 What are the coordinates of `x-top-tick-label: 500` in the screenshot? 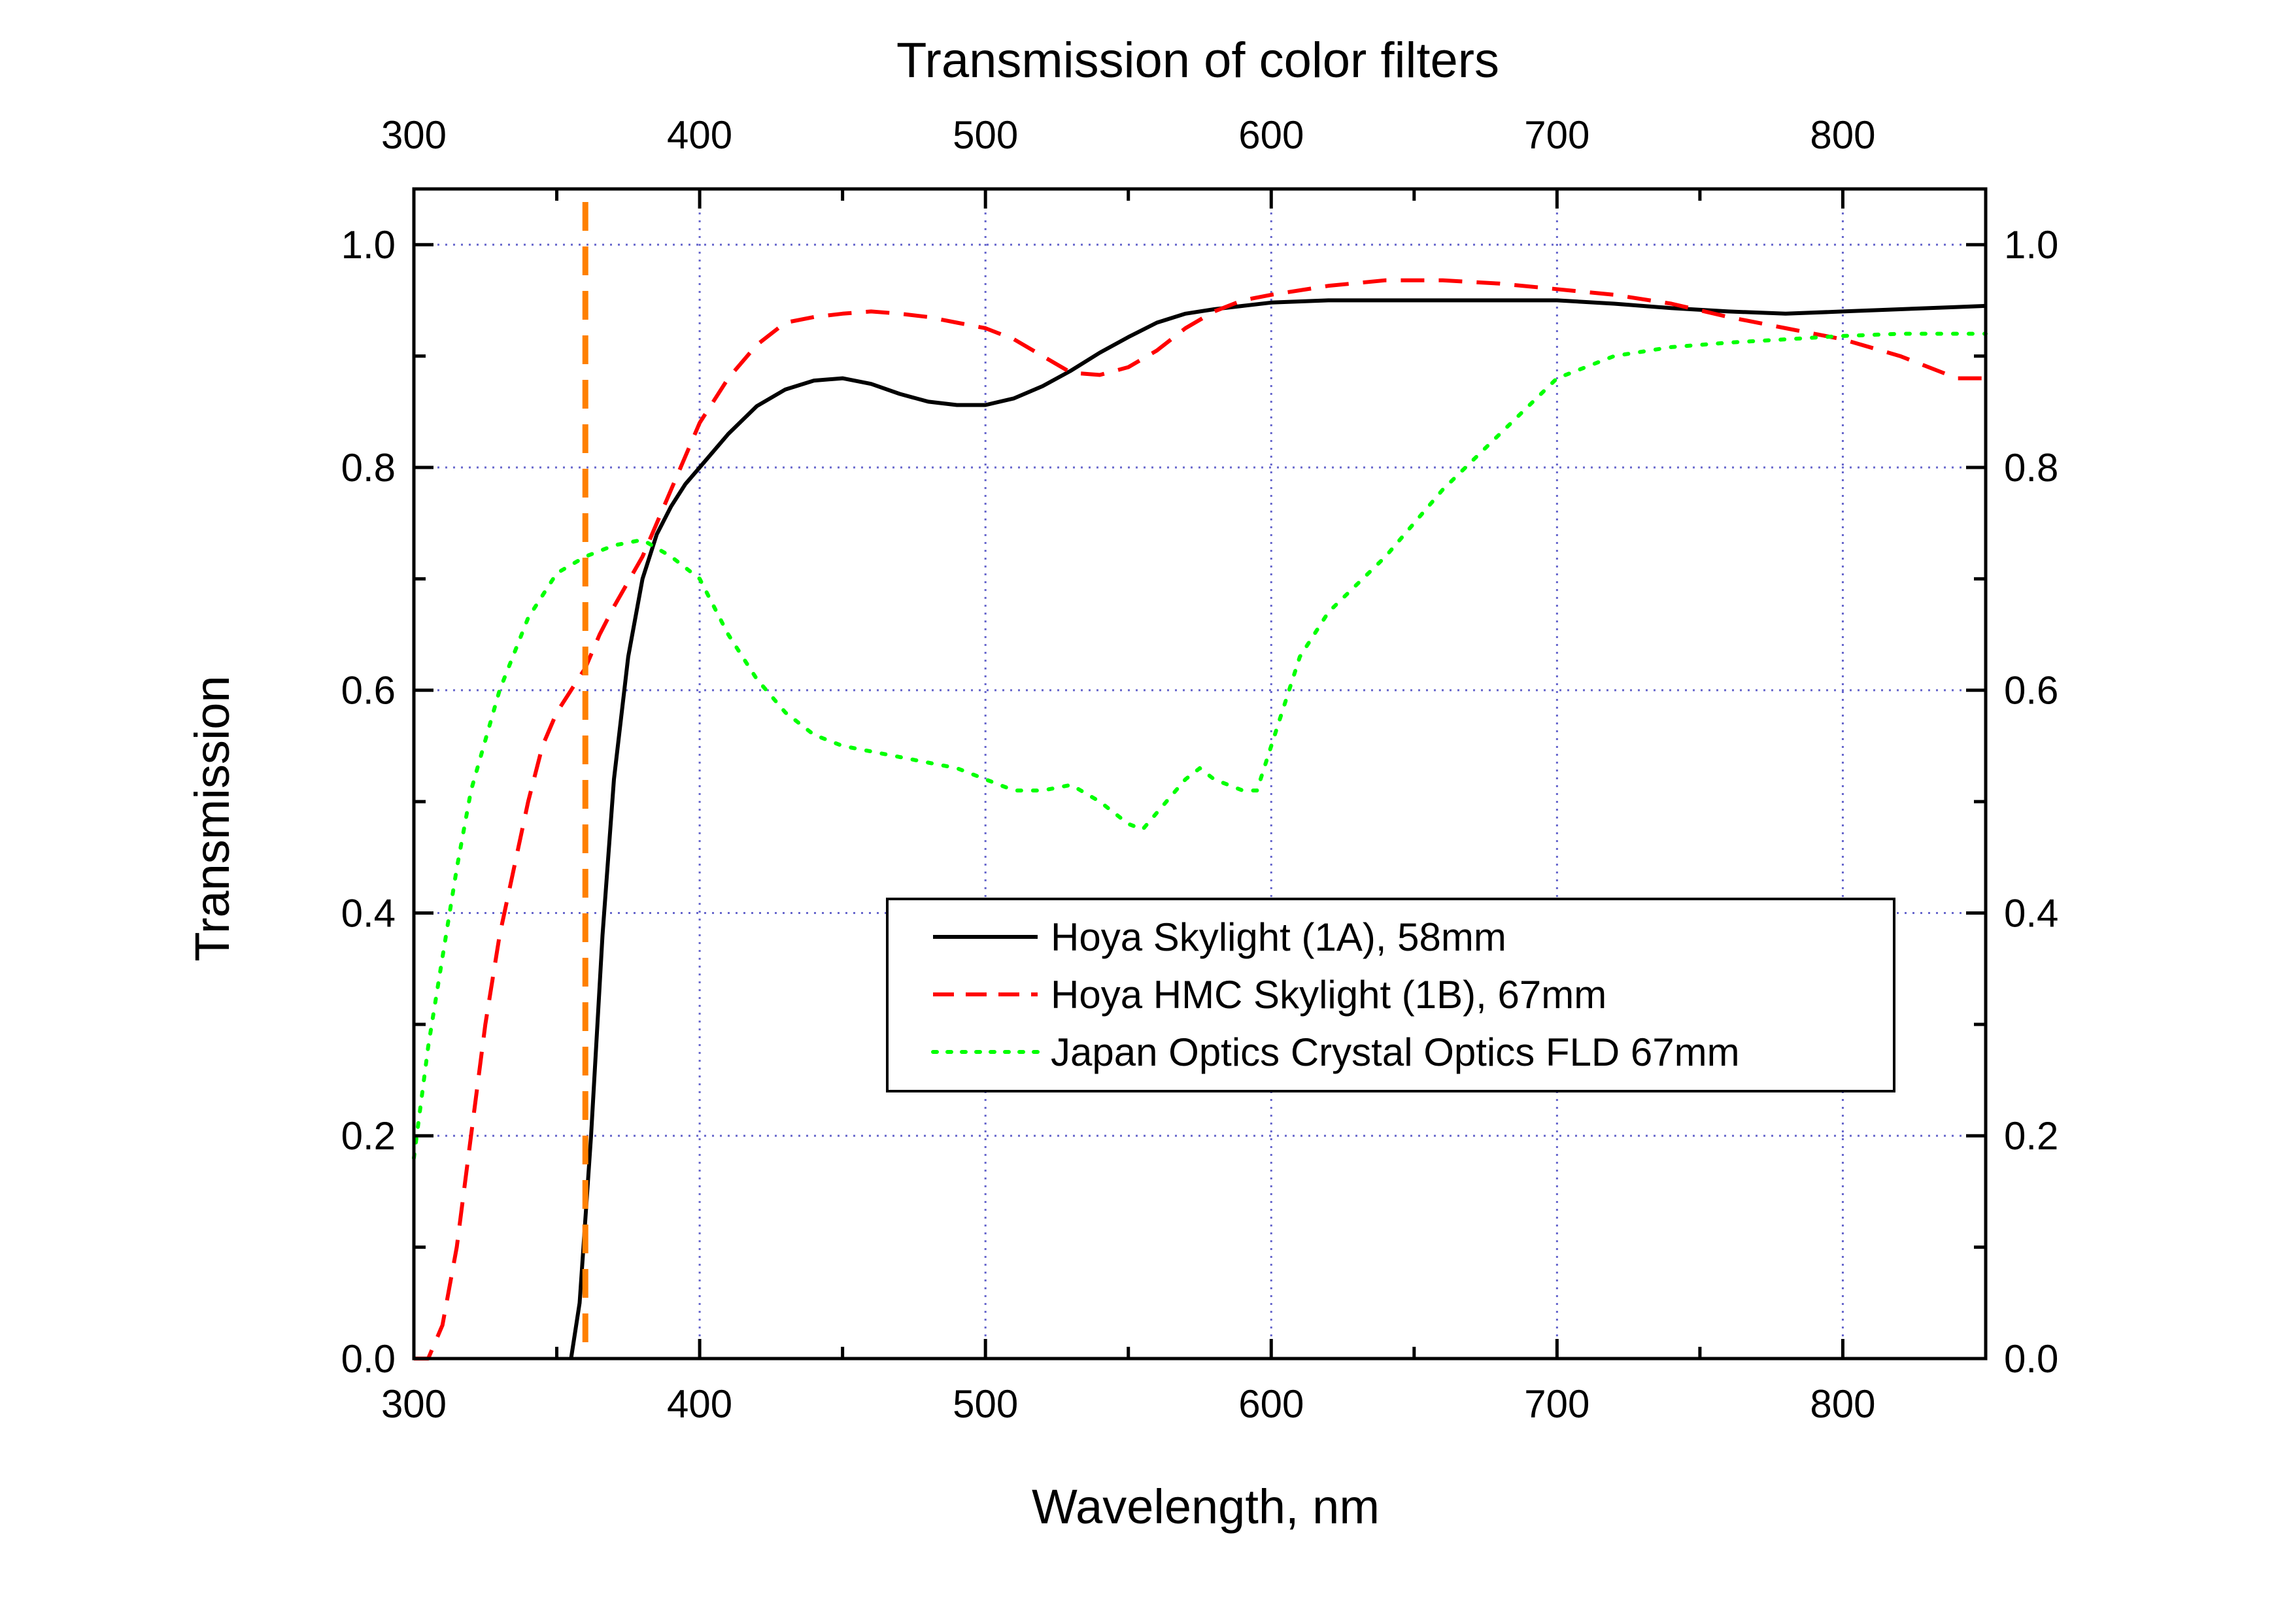 It's located at (985, 135).